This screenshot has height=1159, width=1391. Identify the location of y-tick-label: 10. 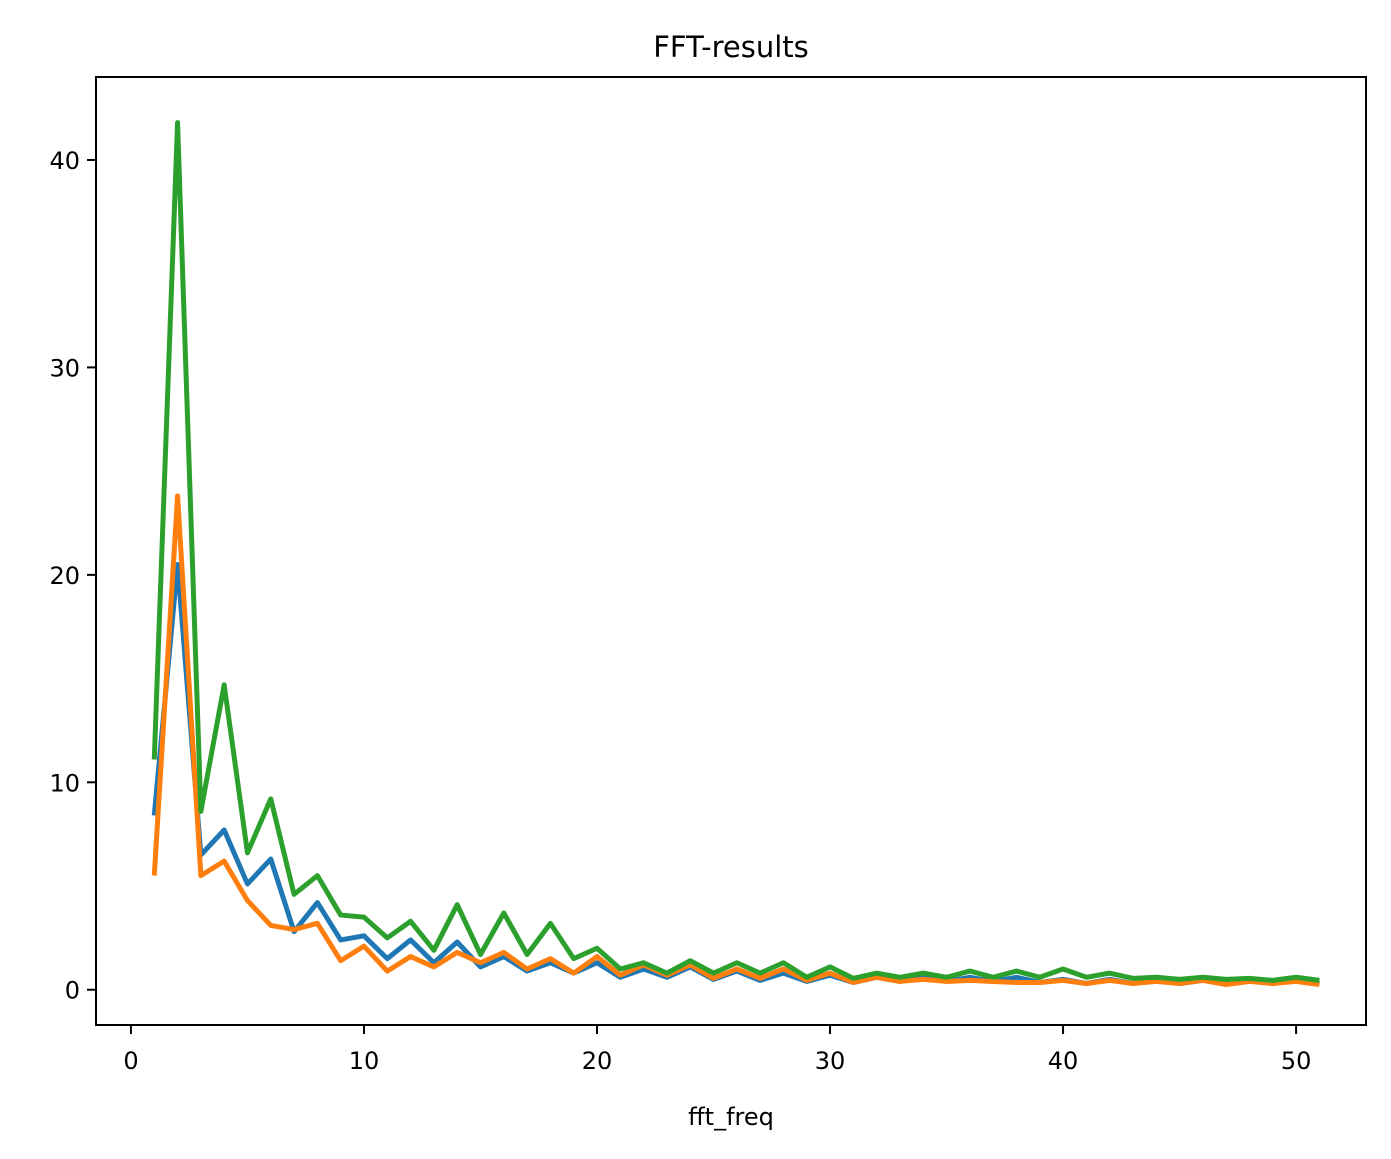
(64, 783).